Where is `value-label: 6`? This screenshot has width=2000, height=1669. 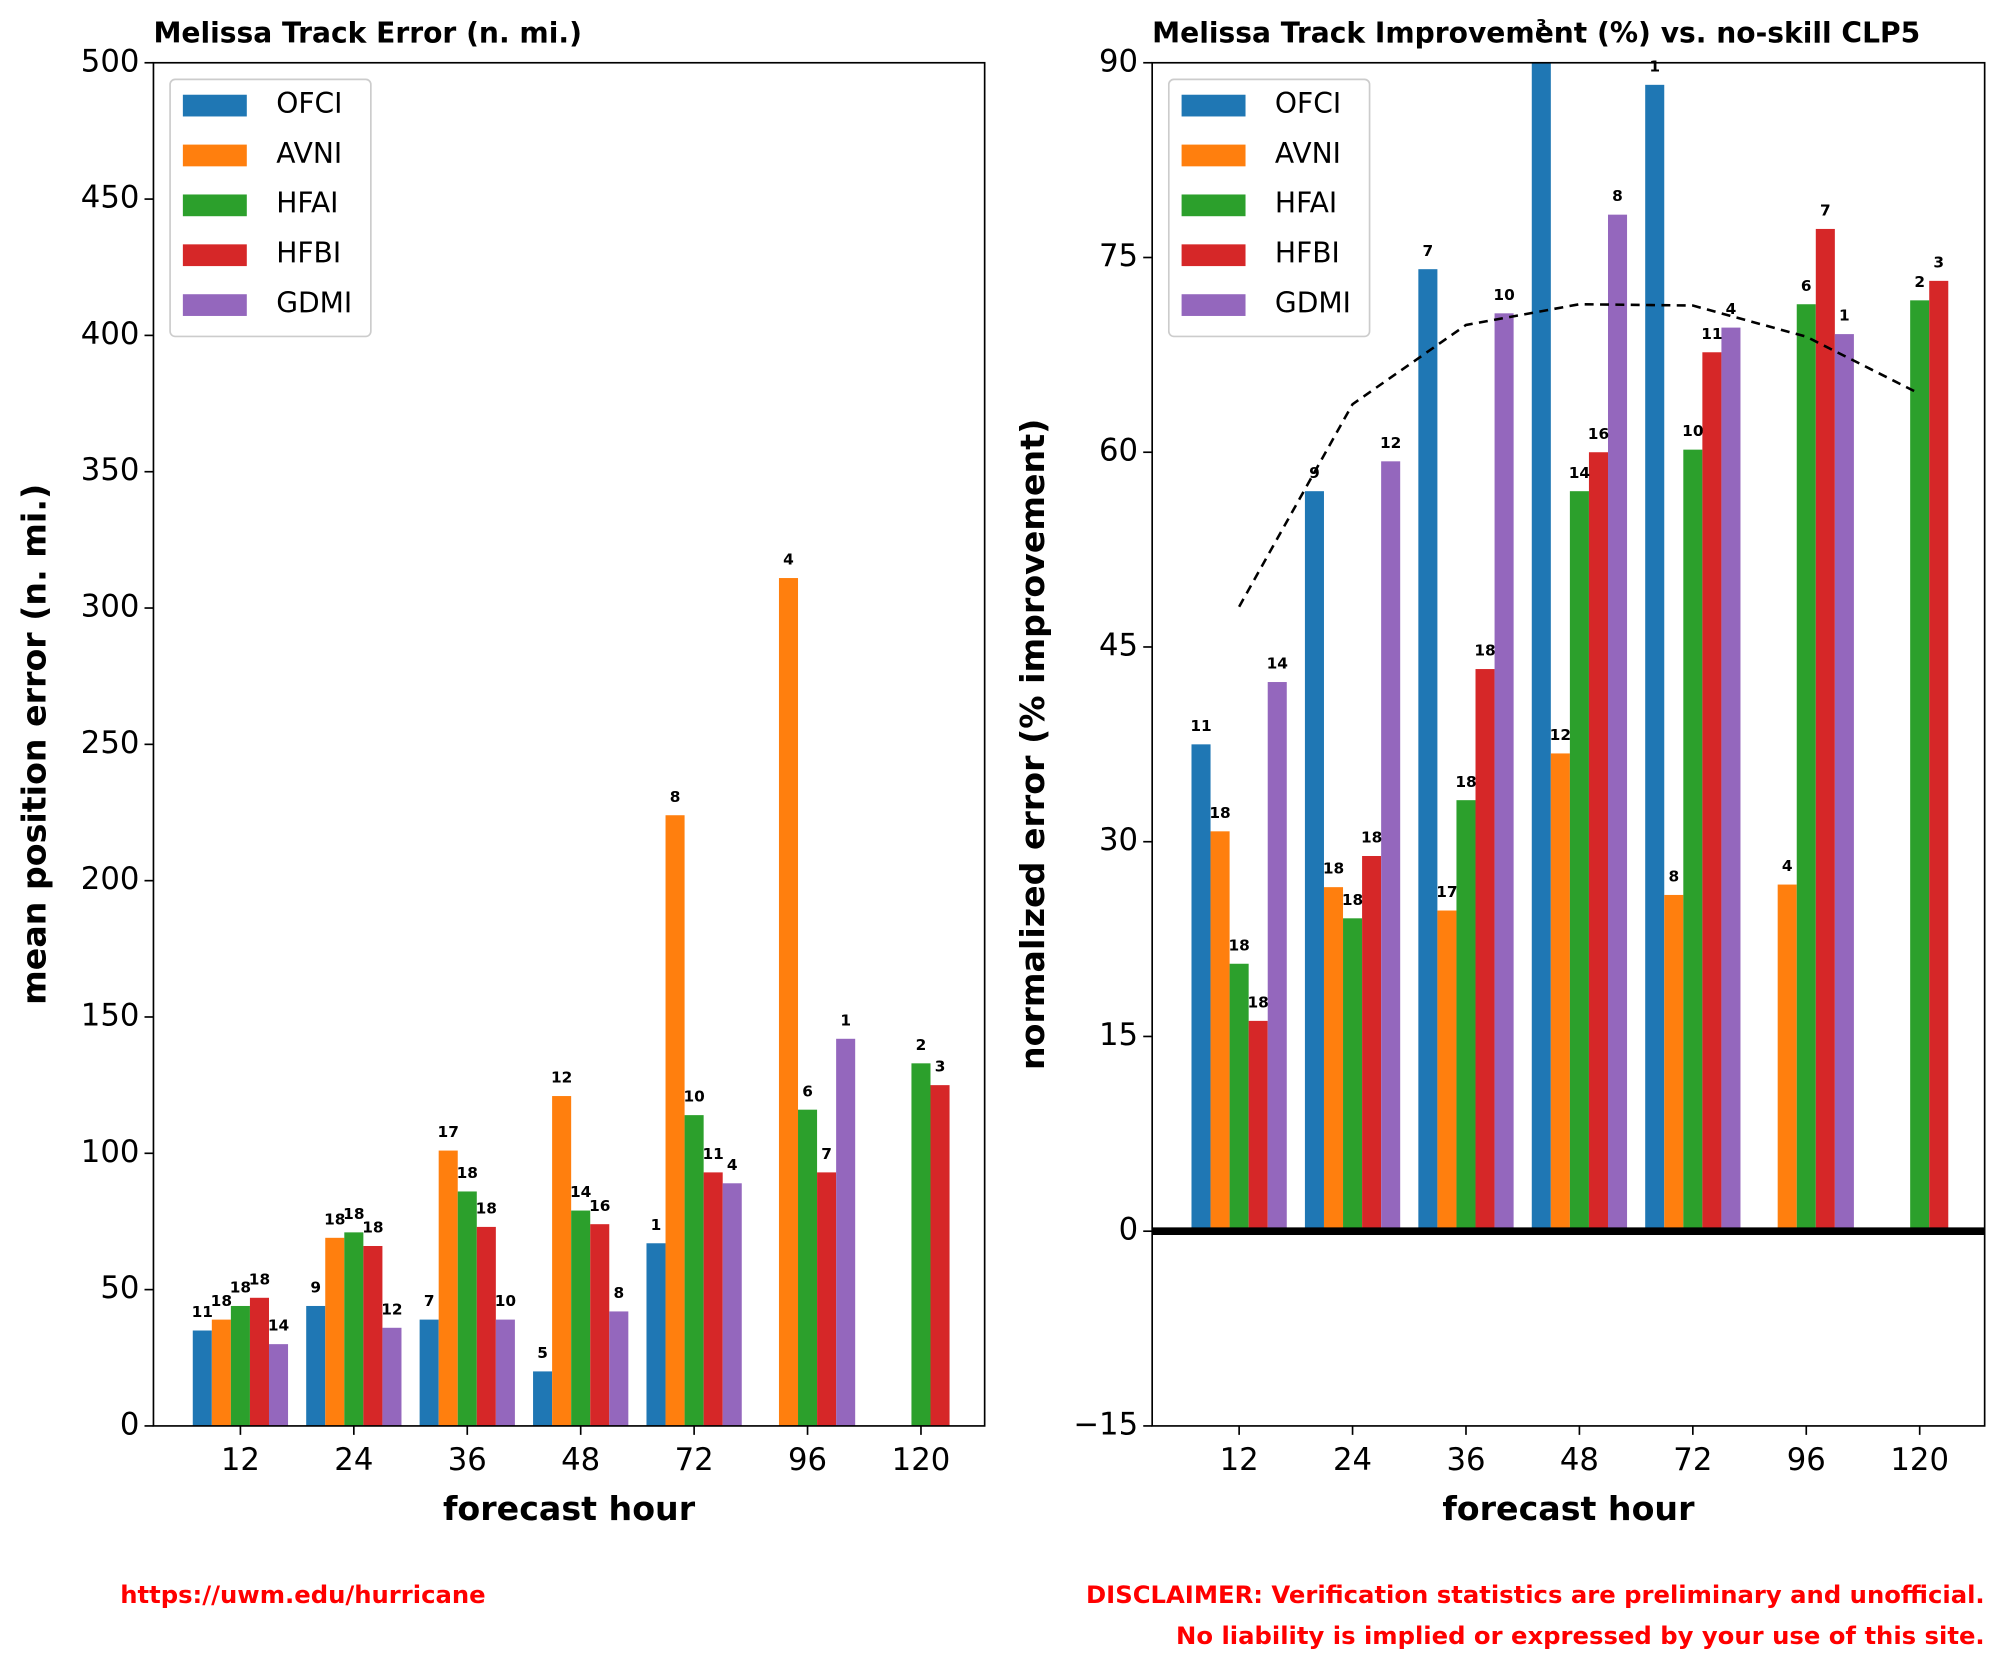
value-label: 6 is located at coordinates (1806, 286).